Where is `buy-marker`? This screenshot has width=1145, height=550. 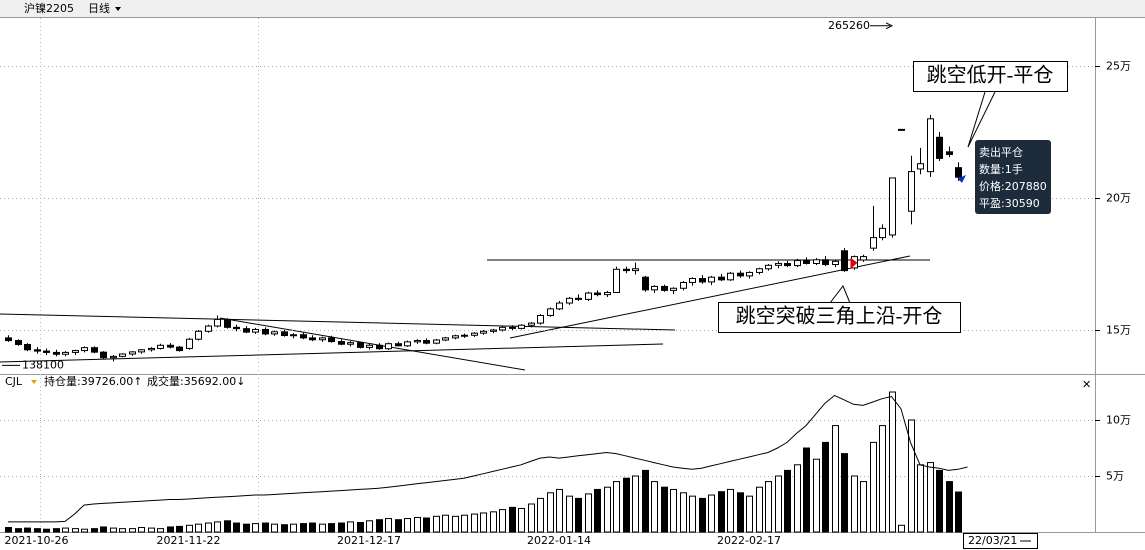 buy-marker is located at coordinates (854, 263).